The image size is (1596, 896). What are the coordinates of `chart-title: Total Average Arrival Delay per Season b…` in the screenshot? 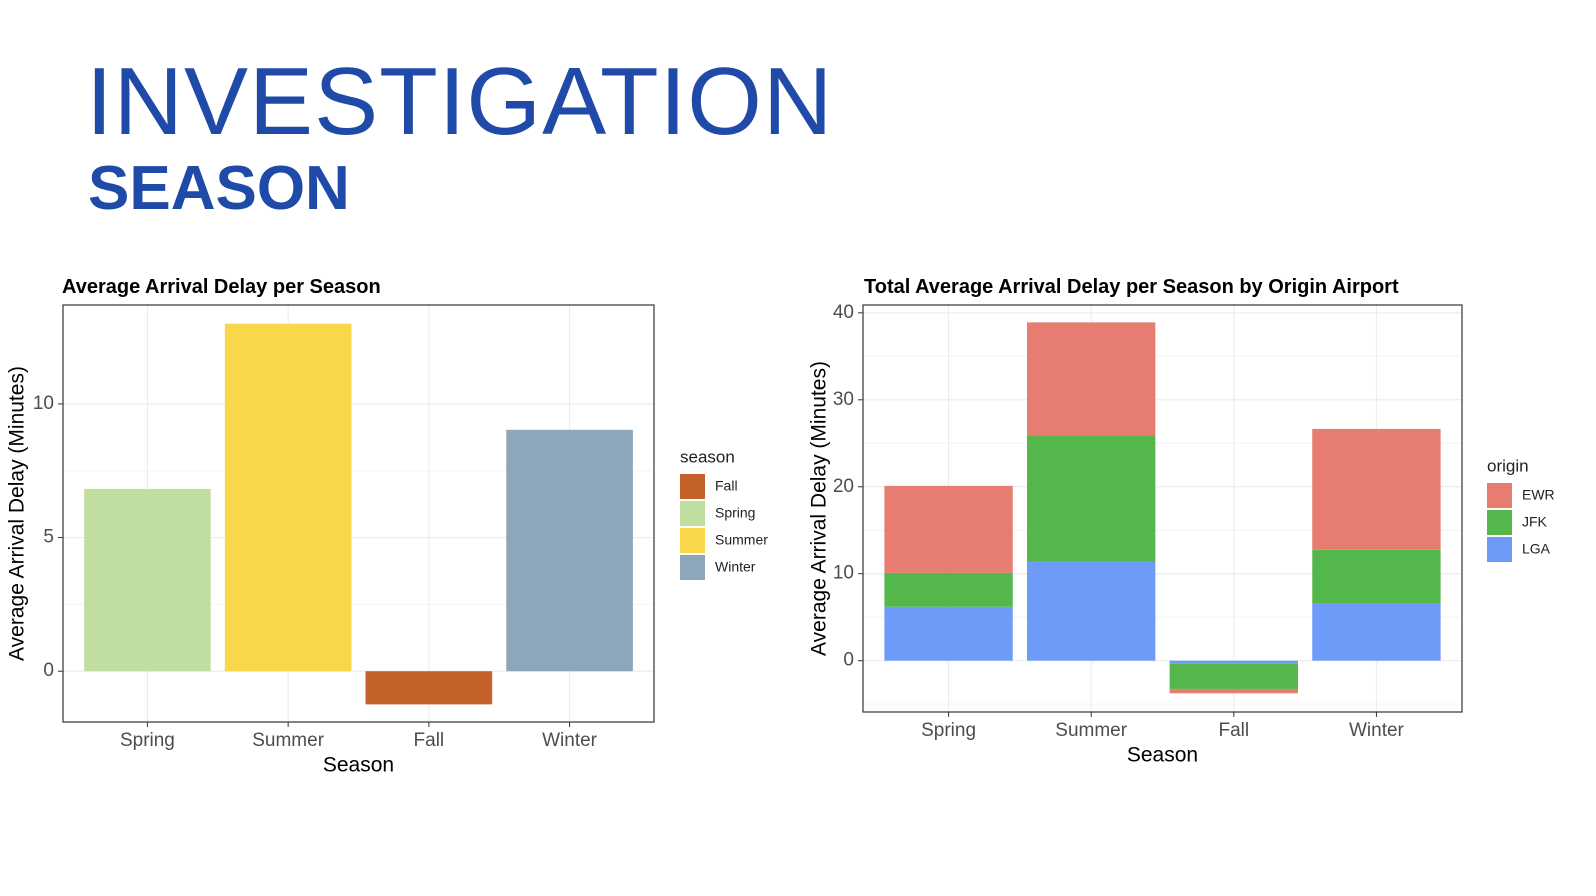 It's located at (1131, 287).